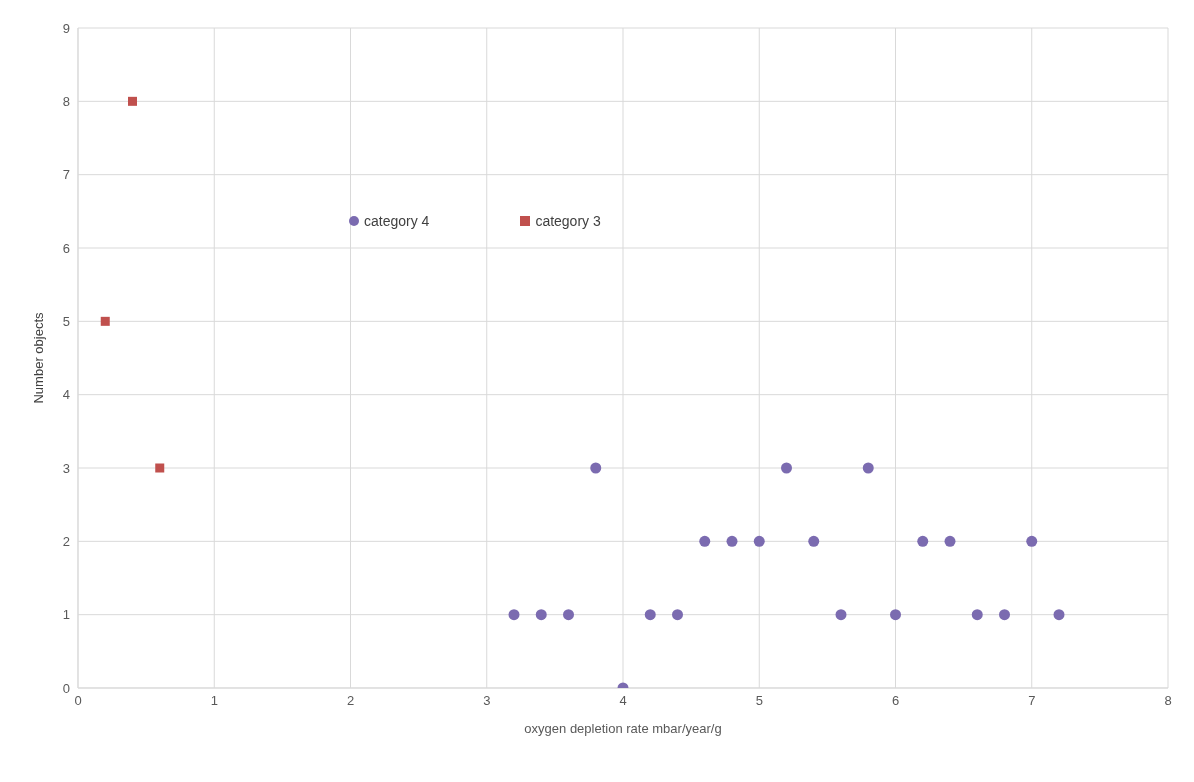 Image resolution: width=1194 pixels, height=782 pixels. I want to click on y-tick-label: 3, so click(66, 468).